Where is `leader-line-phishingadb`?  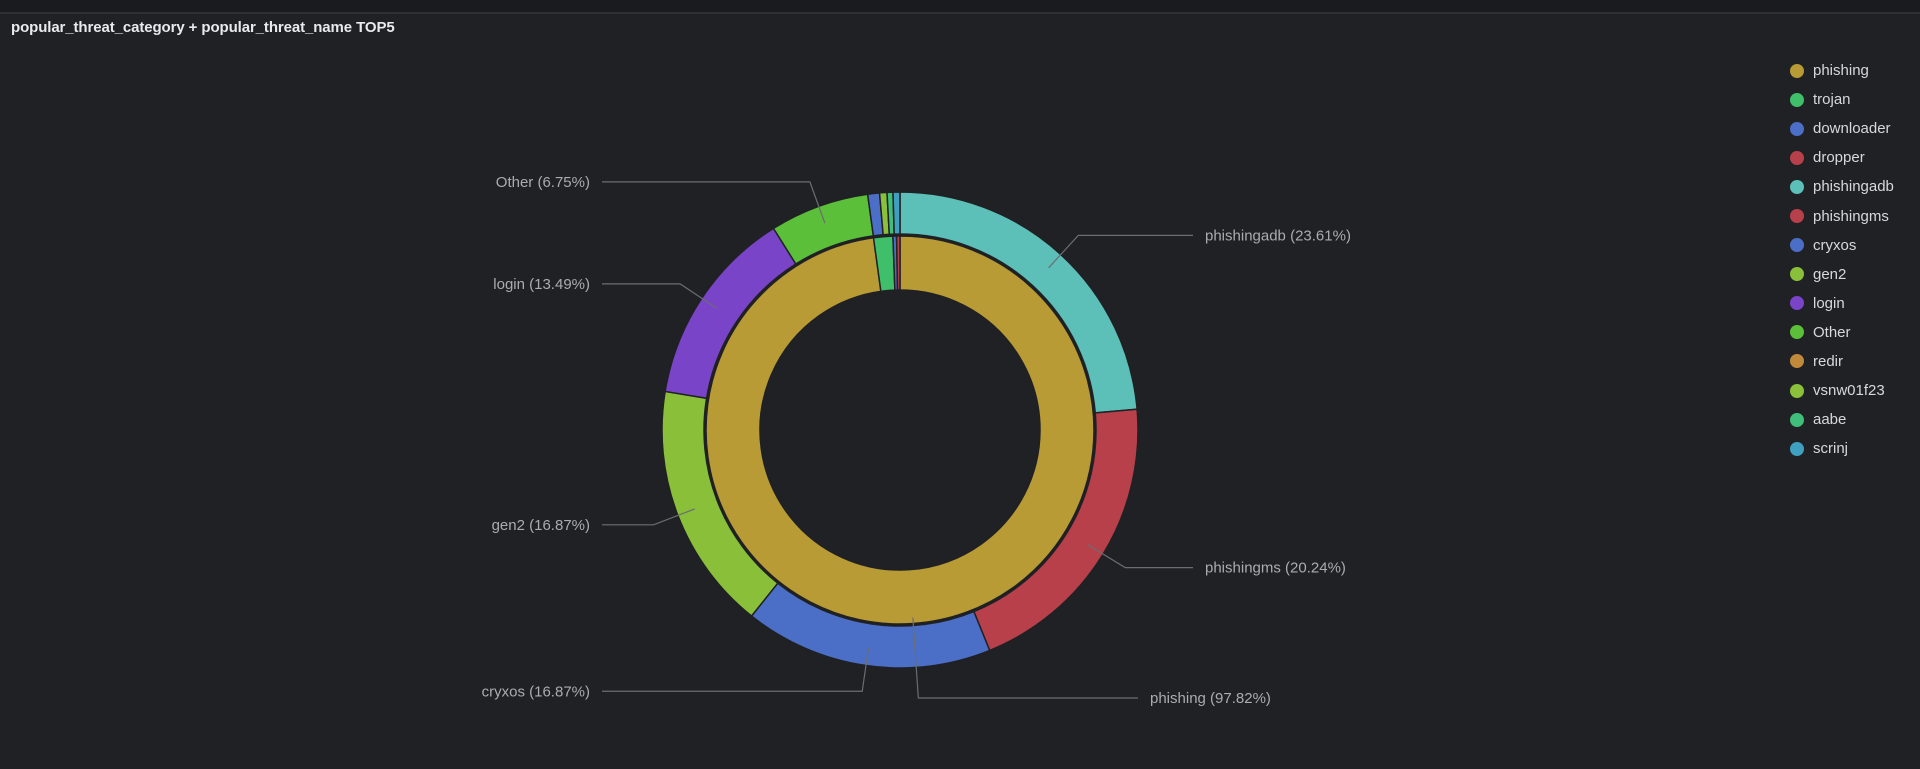
leader-line-phishingadb is located at coordinates (1120, 251).